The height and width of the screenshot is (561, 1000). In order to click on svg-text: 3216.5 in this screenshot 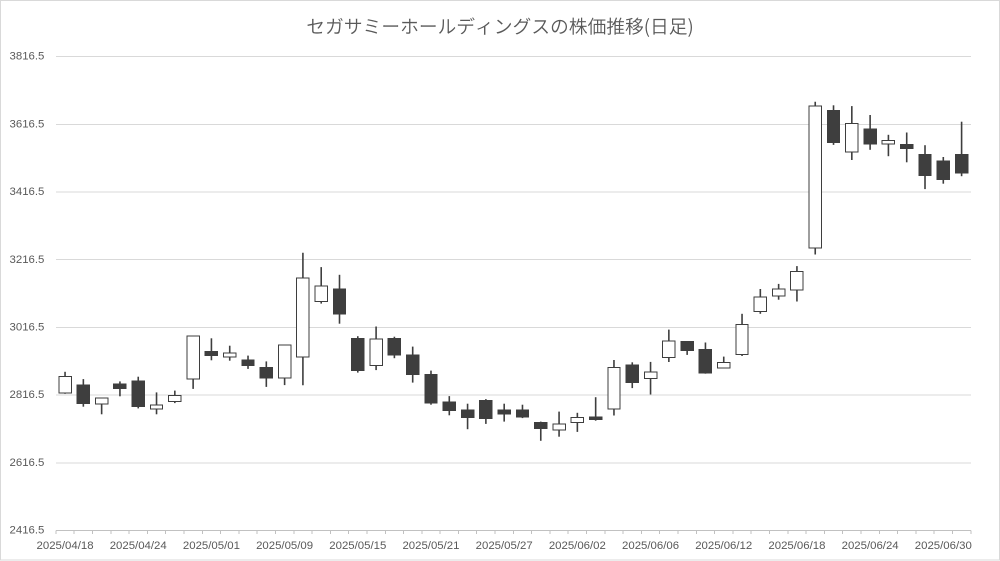, I will do `click(27, 260)`.